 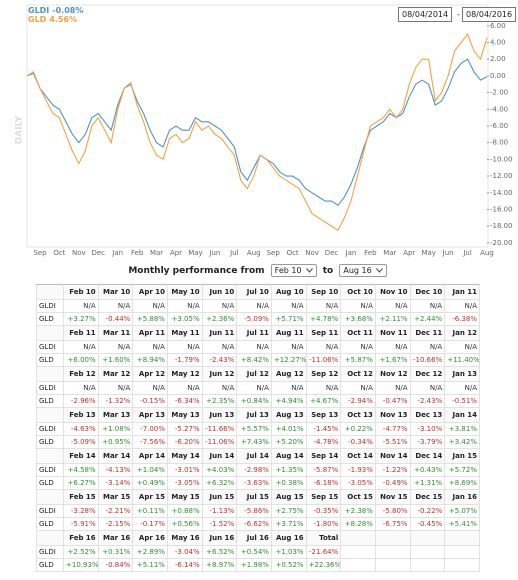 I want to click on start-date-input: 08/04/2014, so click(x=425, y=14).